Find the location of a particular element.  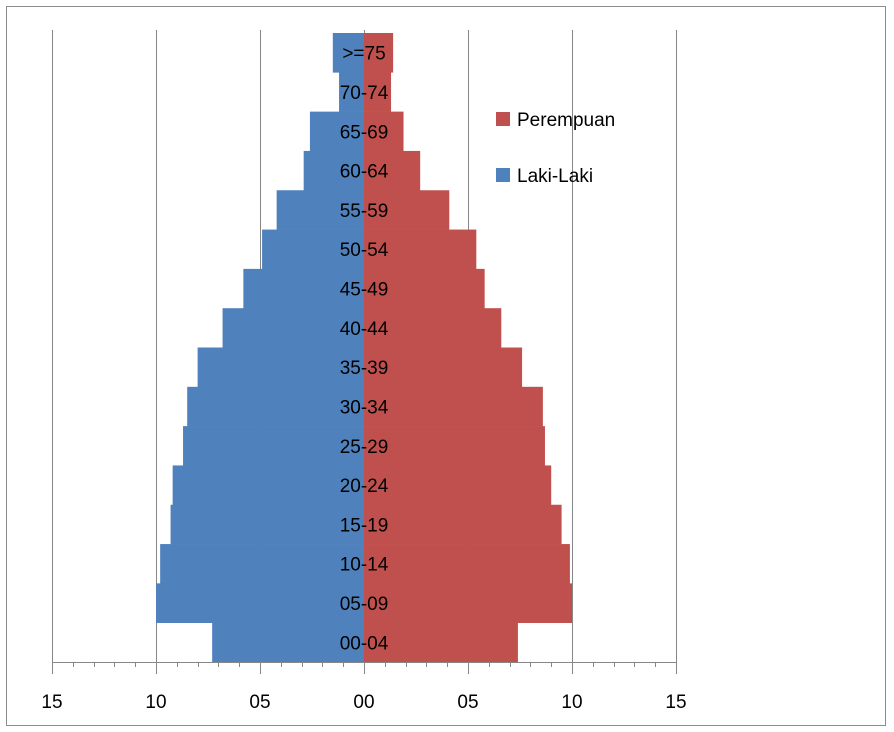

bar-perempuan-2024 is located at coordinates (458, 485).